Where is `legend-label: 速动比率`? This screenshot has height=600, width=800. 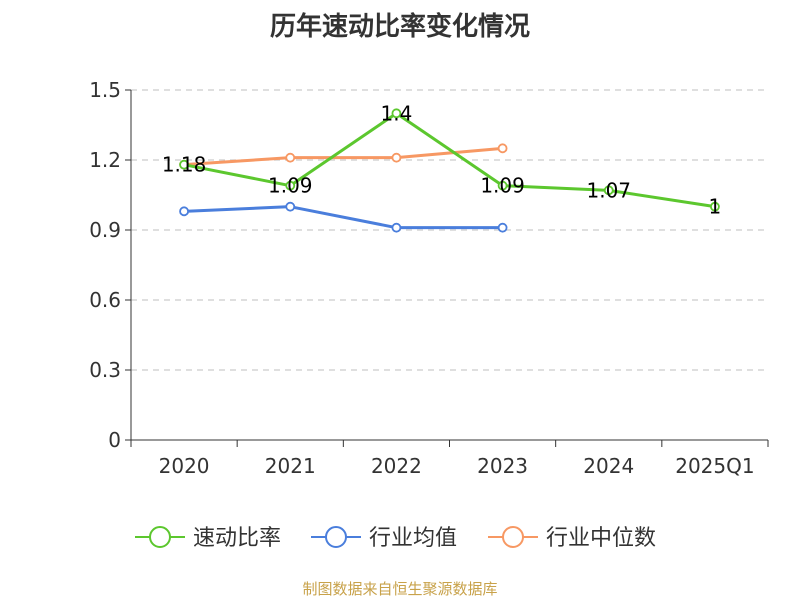
legend-label: 速动比率 is located at coordinates (237, 538).